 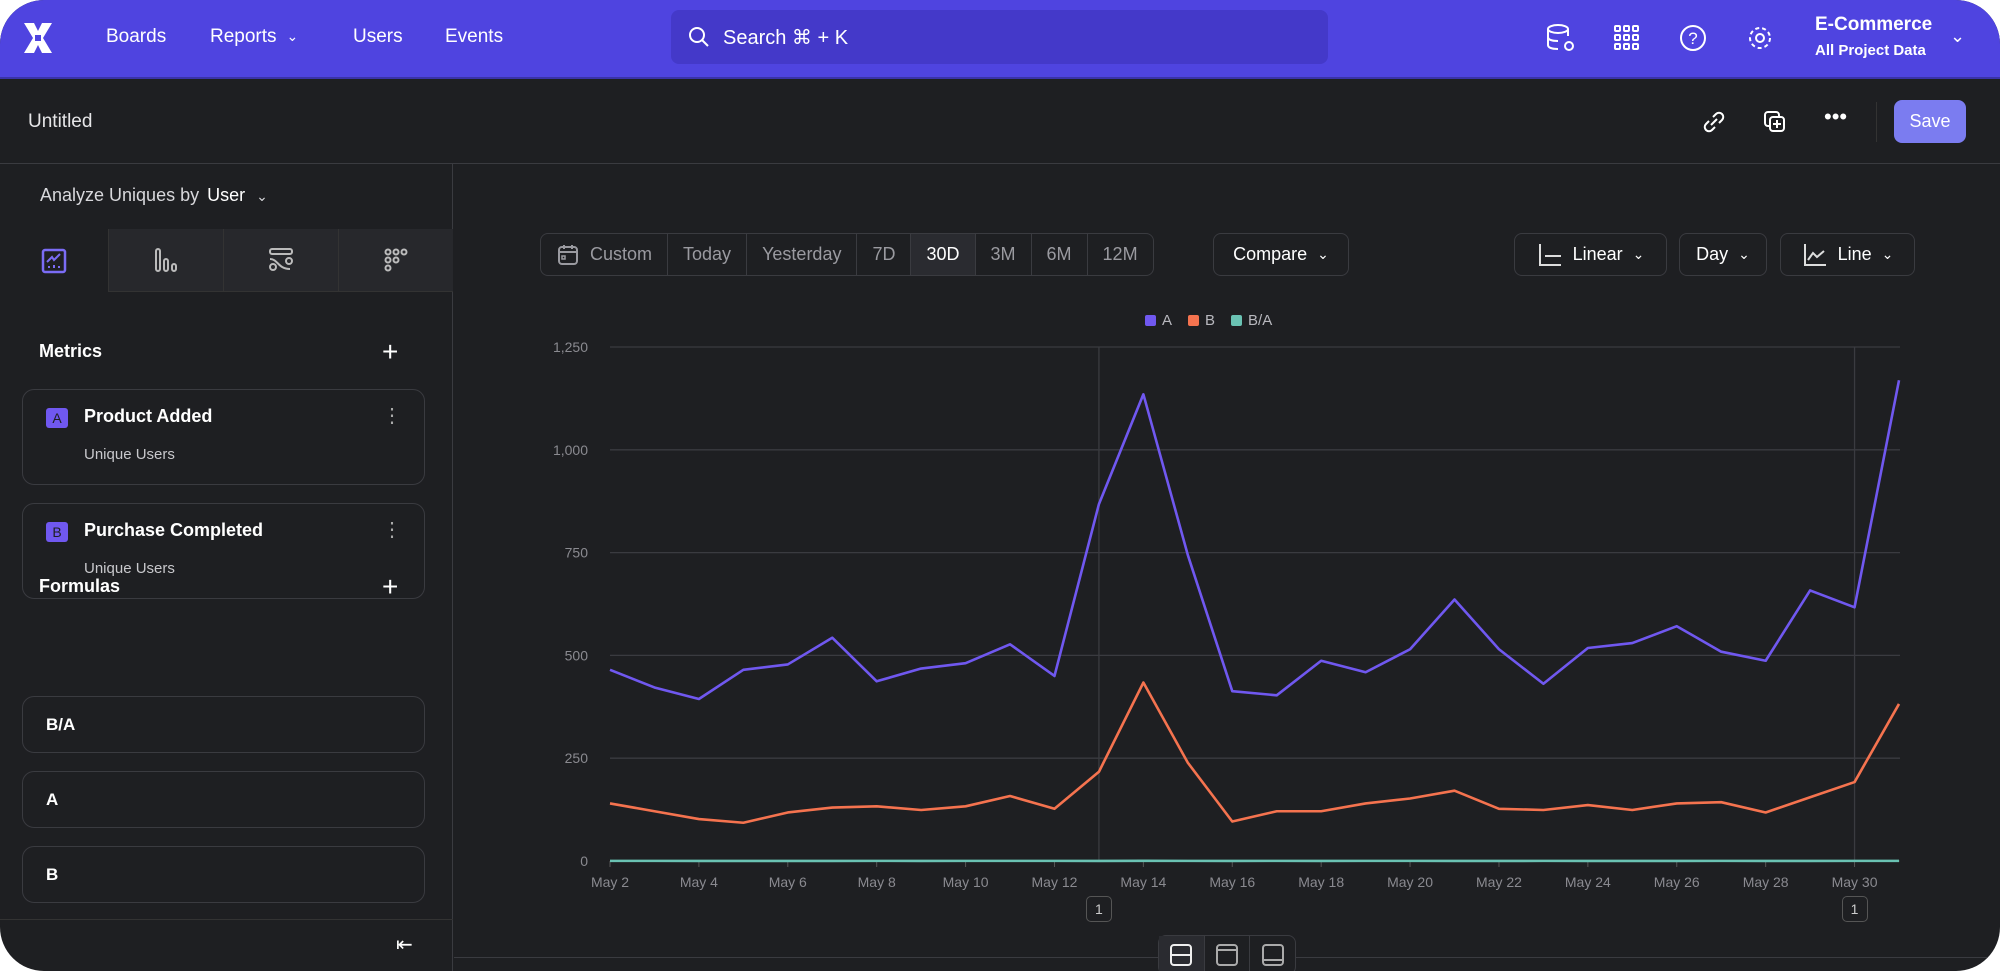 What do you see at coordinates (577, 655) in the screenshot?
I see `y-tick-label: 500` at bounding box center [577, 655].